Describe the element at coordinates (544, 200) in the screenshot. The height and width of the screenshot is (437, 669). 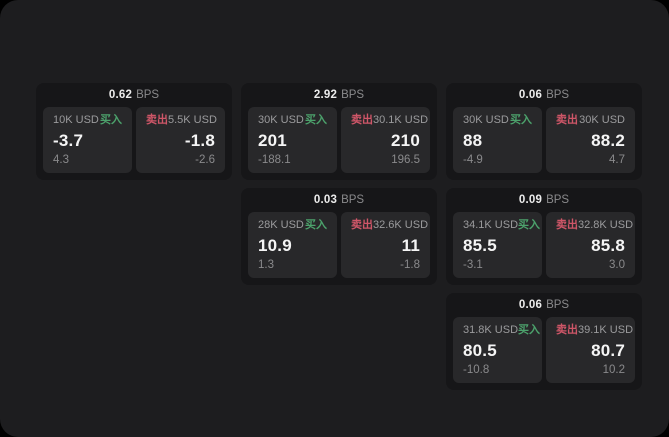
I see `card-header: 0.09 BPS` at that location.